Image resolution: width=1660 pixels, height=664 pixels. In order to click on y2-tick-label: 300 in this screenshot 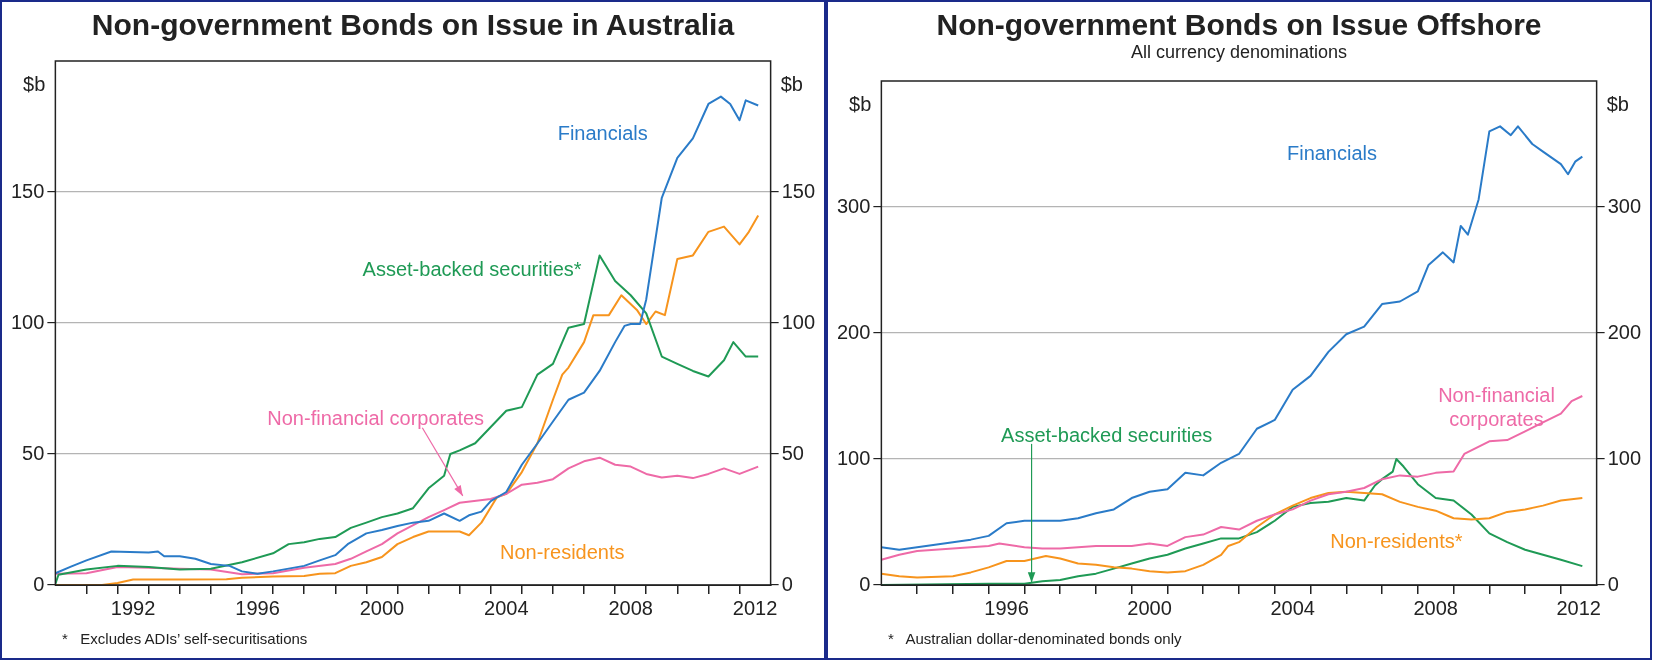, I will do `click(1624, 205)`.